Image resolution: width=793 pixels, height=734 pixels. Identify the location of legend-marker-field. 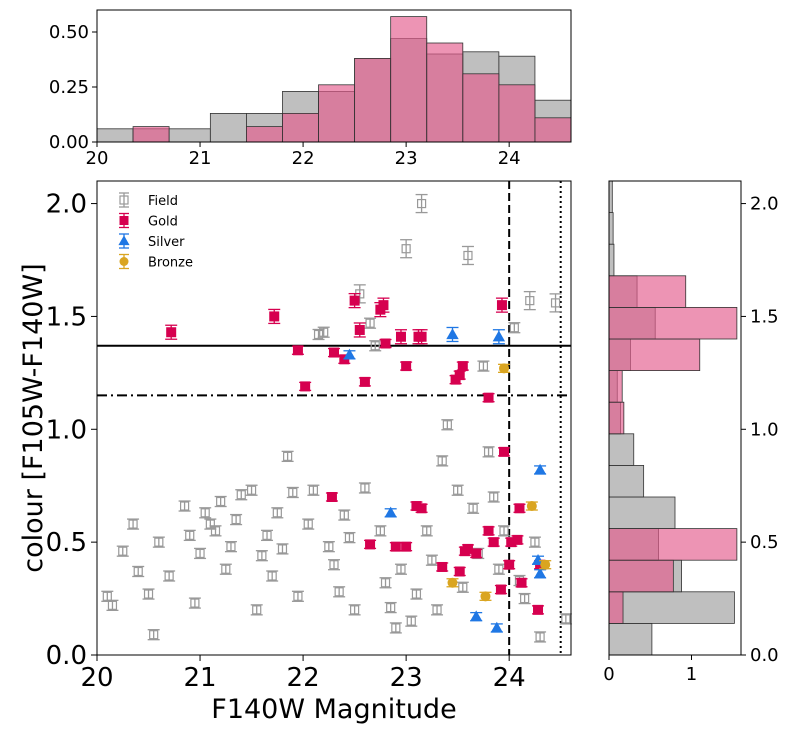
(124, 200).